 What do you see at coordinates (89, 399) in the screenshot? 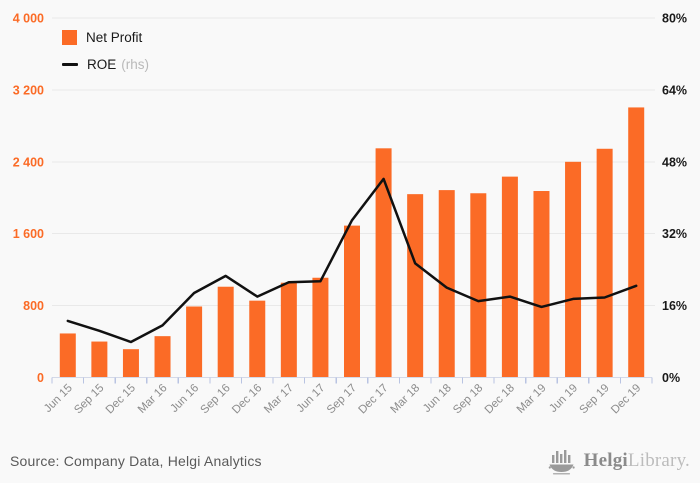
I see `x-axis-category-label: Sep 15` at bounding box center [89, 399].